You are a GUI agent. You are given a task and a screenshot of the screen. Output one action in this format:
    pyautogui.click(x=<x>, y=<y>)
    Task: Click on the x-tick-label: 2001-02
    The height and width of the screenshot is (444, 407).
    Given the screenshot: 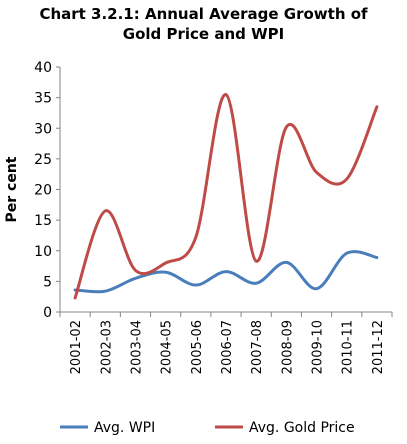 What is the action you would take?
    pyautogui.click(x=76, y=347)
    